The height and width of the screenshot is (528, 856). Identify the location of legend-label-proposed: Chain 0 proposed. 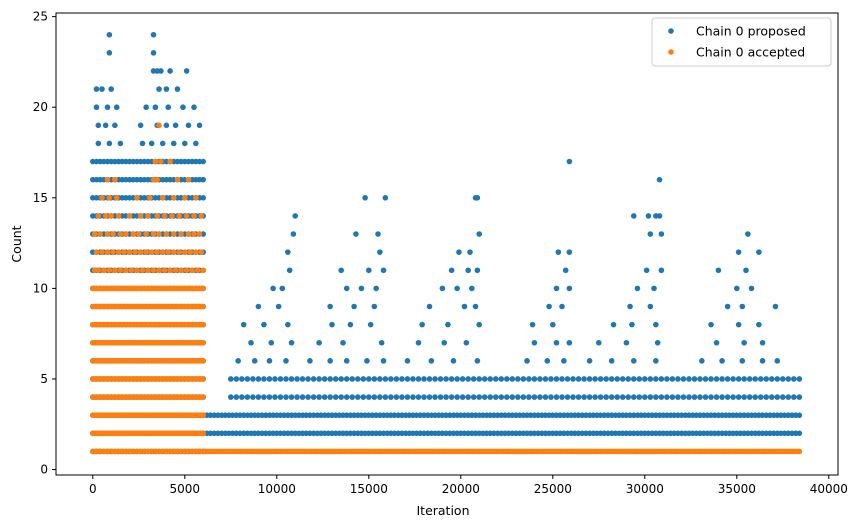
(751, 31).